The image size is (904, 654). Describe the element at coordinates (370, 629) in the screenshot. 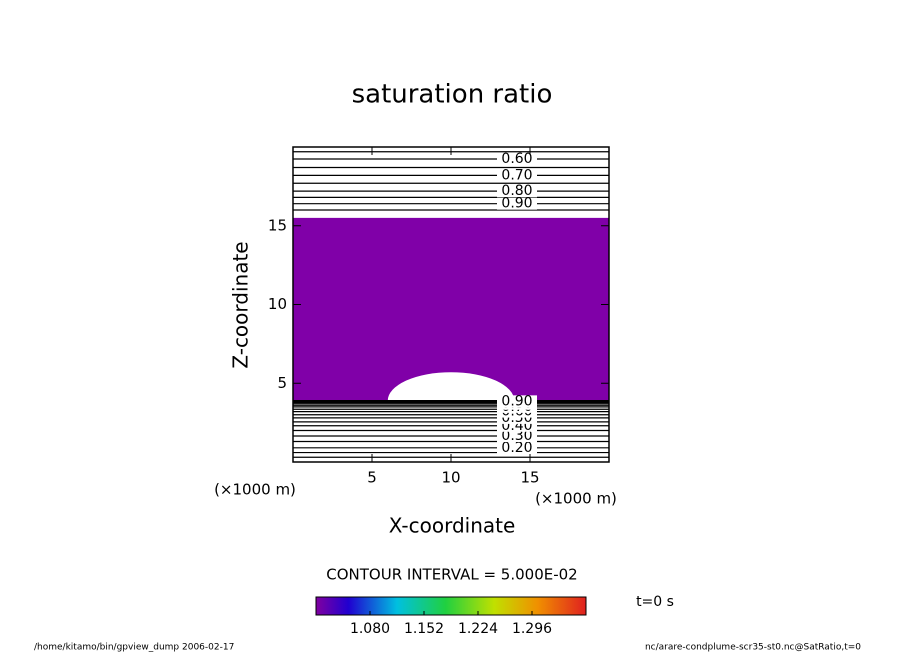

I see `colorbar-tick-label: 1.080` at that location.